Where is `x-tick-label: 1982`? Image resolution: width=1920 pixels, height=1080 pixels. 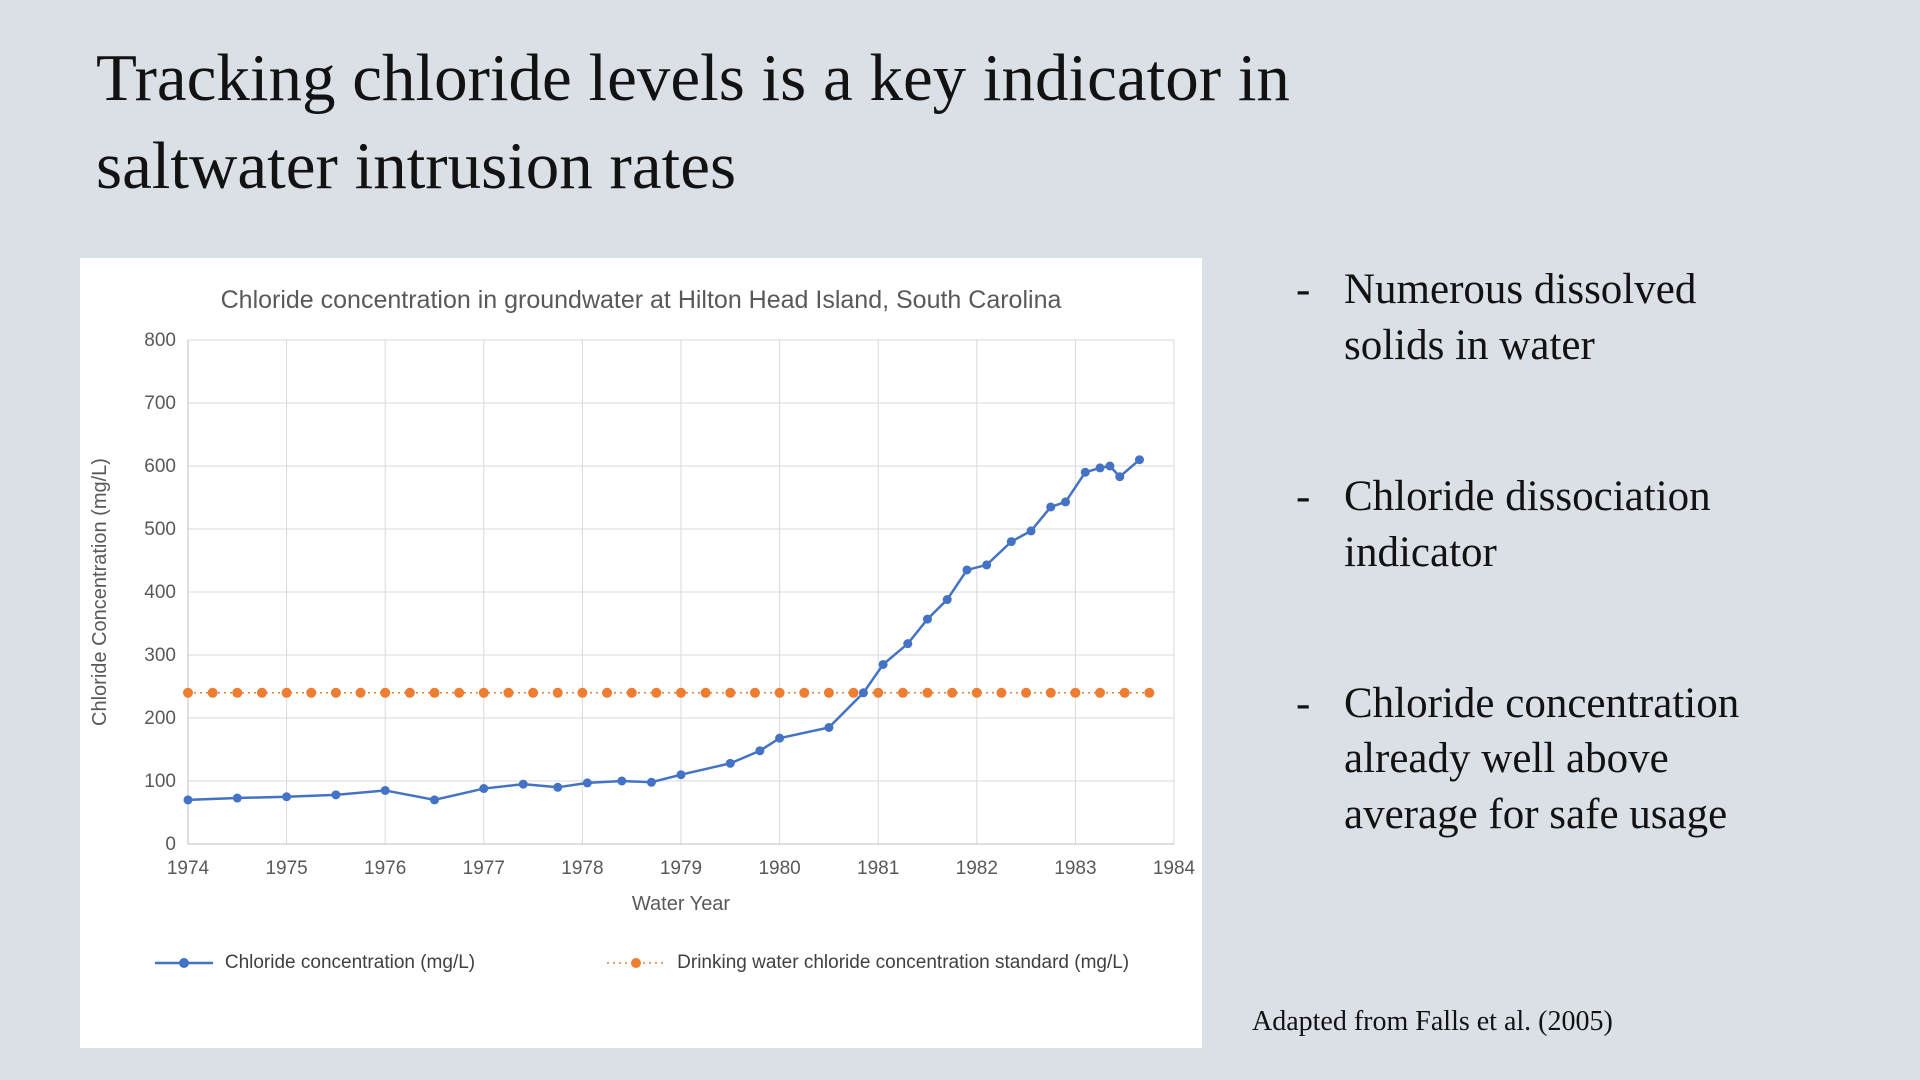
x-tick-label: 1982 is located at coordinates (977, 868).